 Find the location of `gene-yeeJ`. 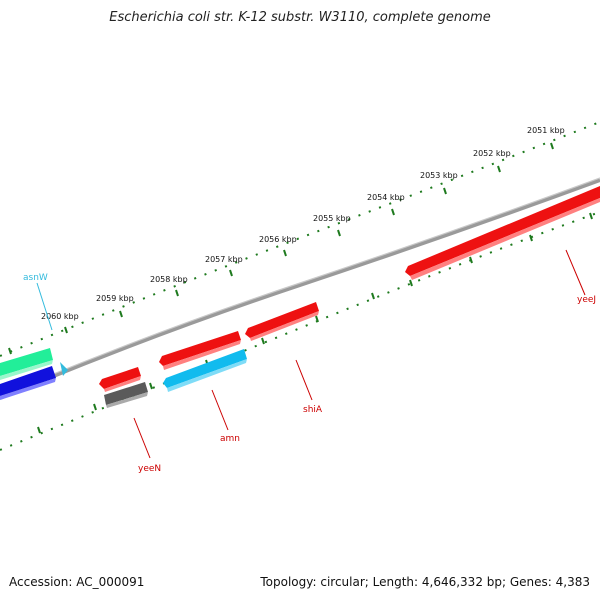

gene-yeeJ is located at coordinates (502, 233).